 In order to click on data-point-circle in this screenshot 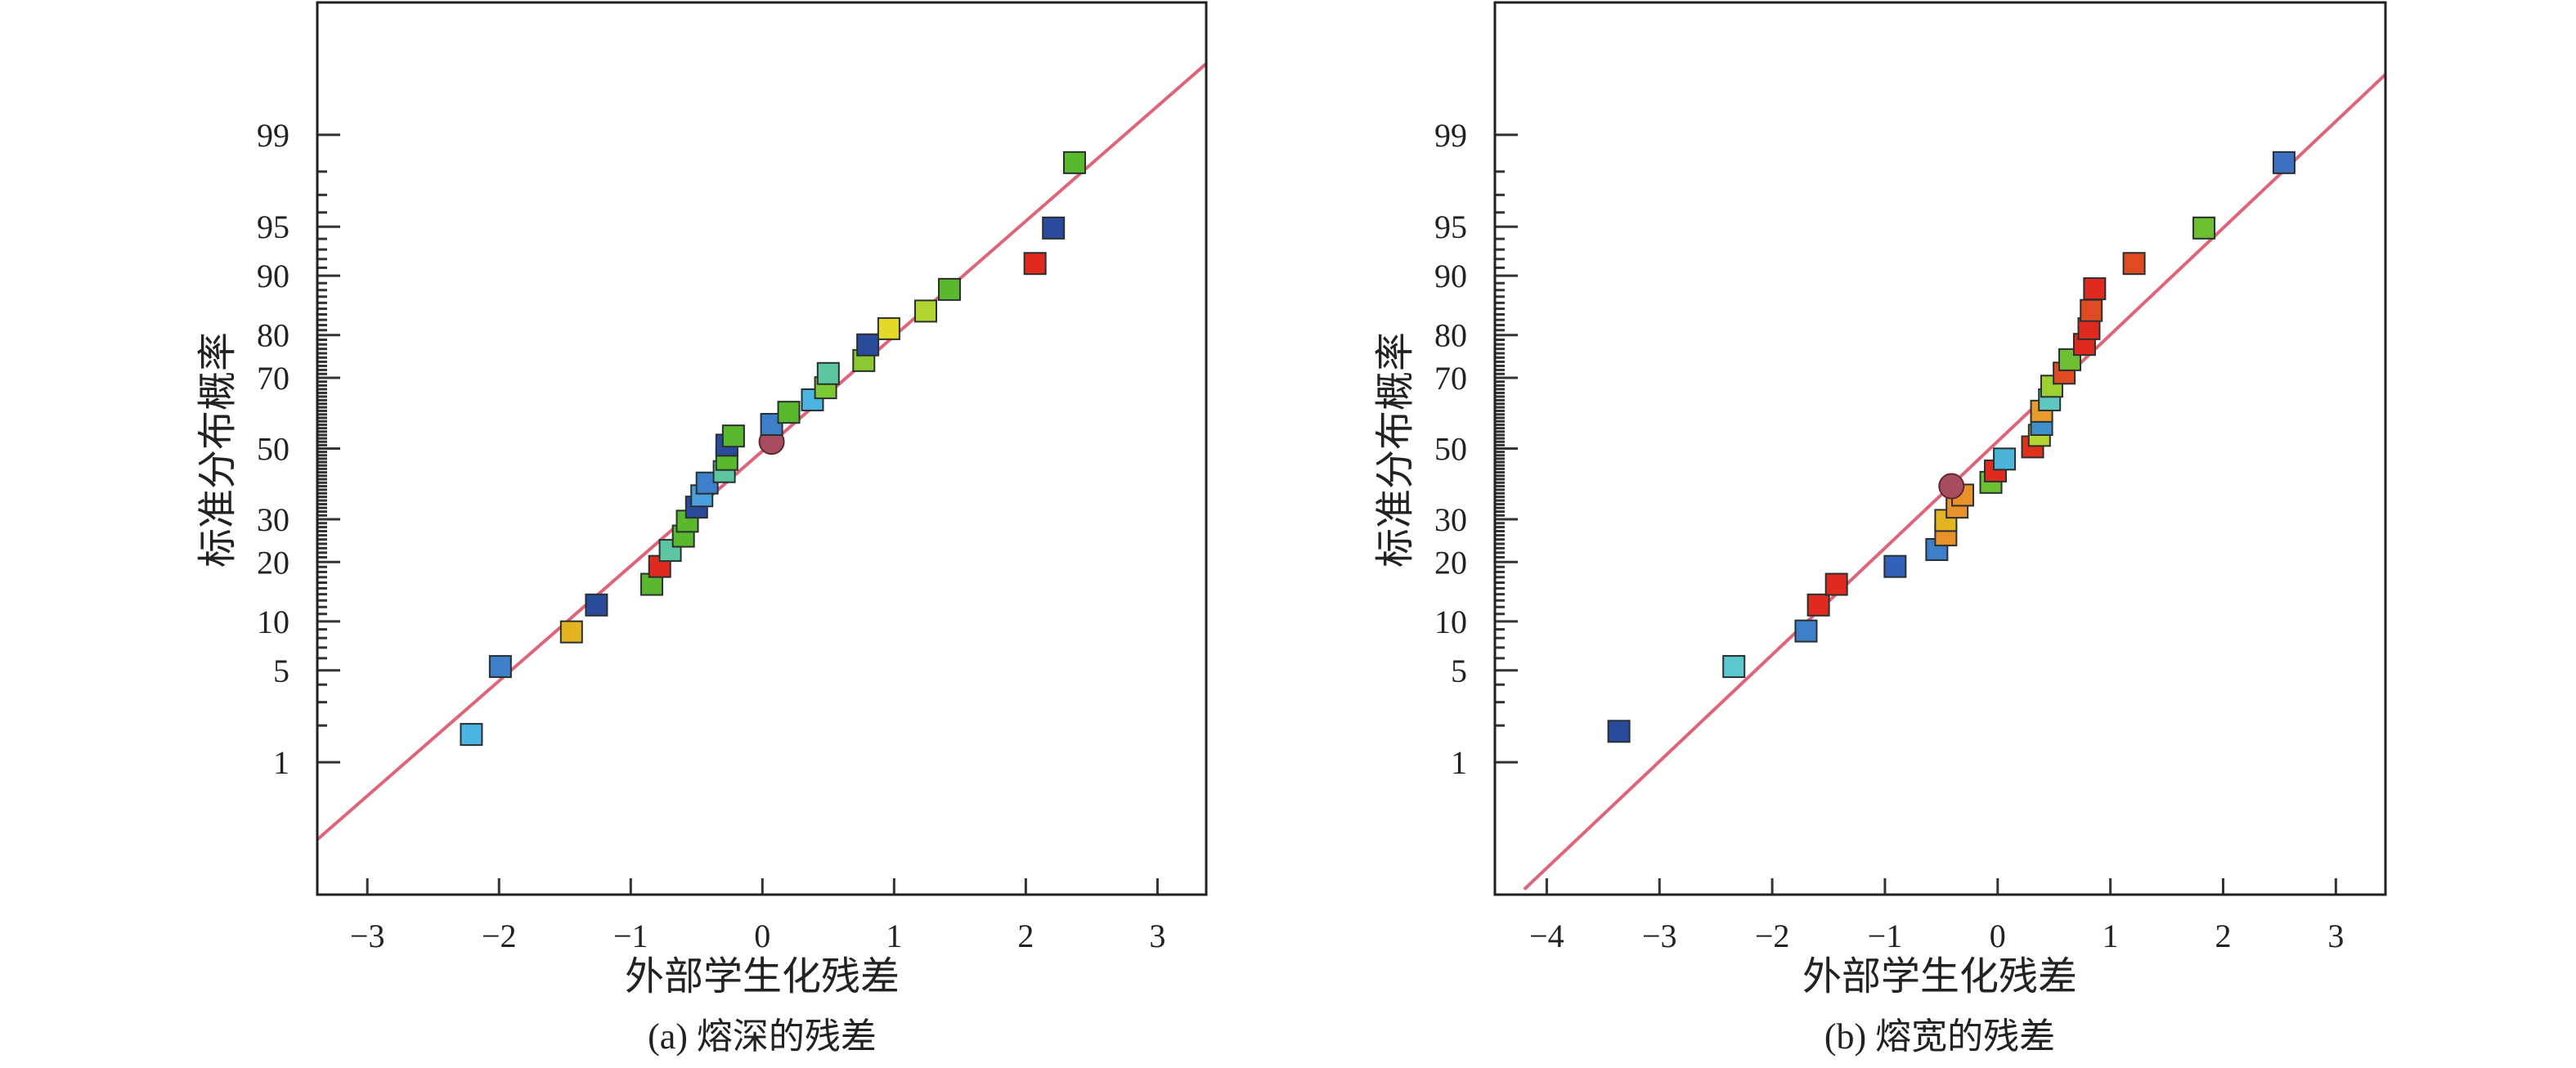, I will do `click(1951, 486)`.